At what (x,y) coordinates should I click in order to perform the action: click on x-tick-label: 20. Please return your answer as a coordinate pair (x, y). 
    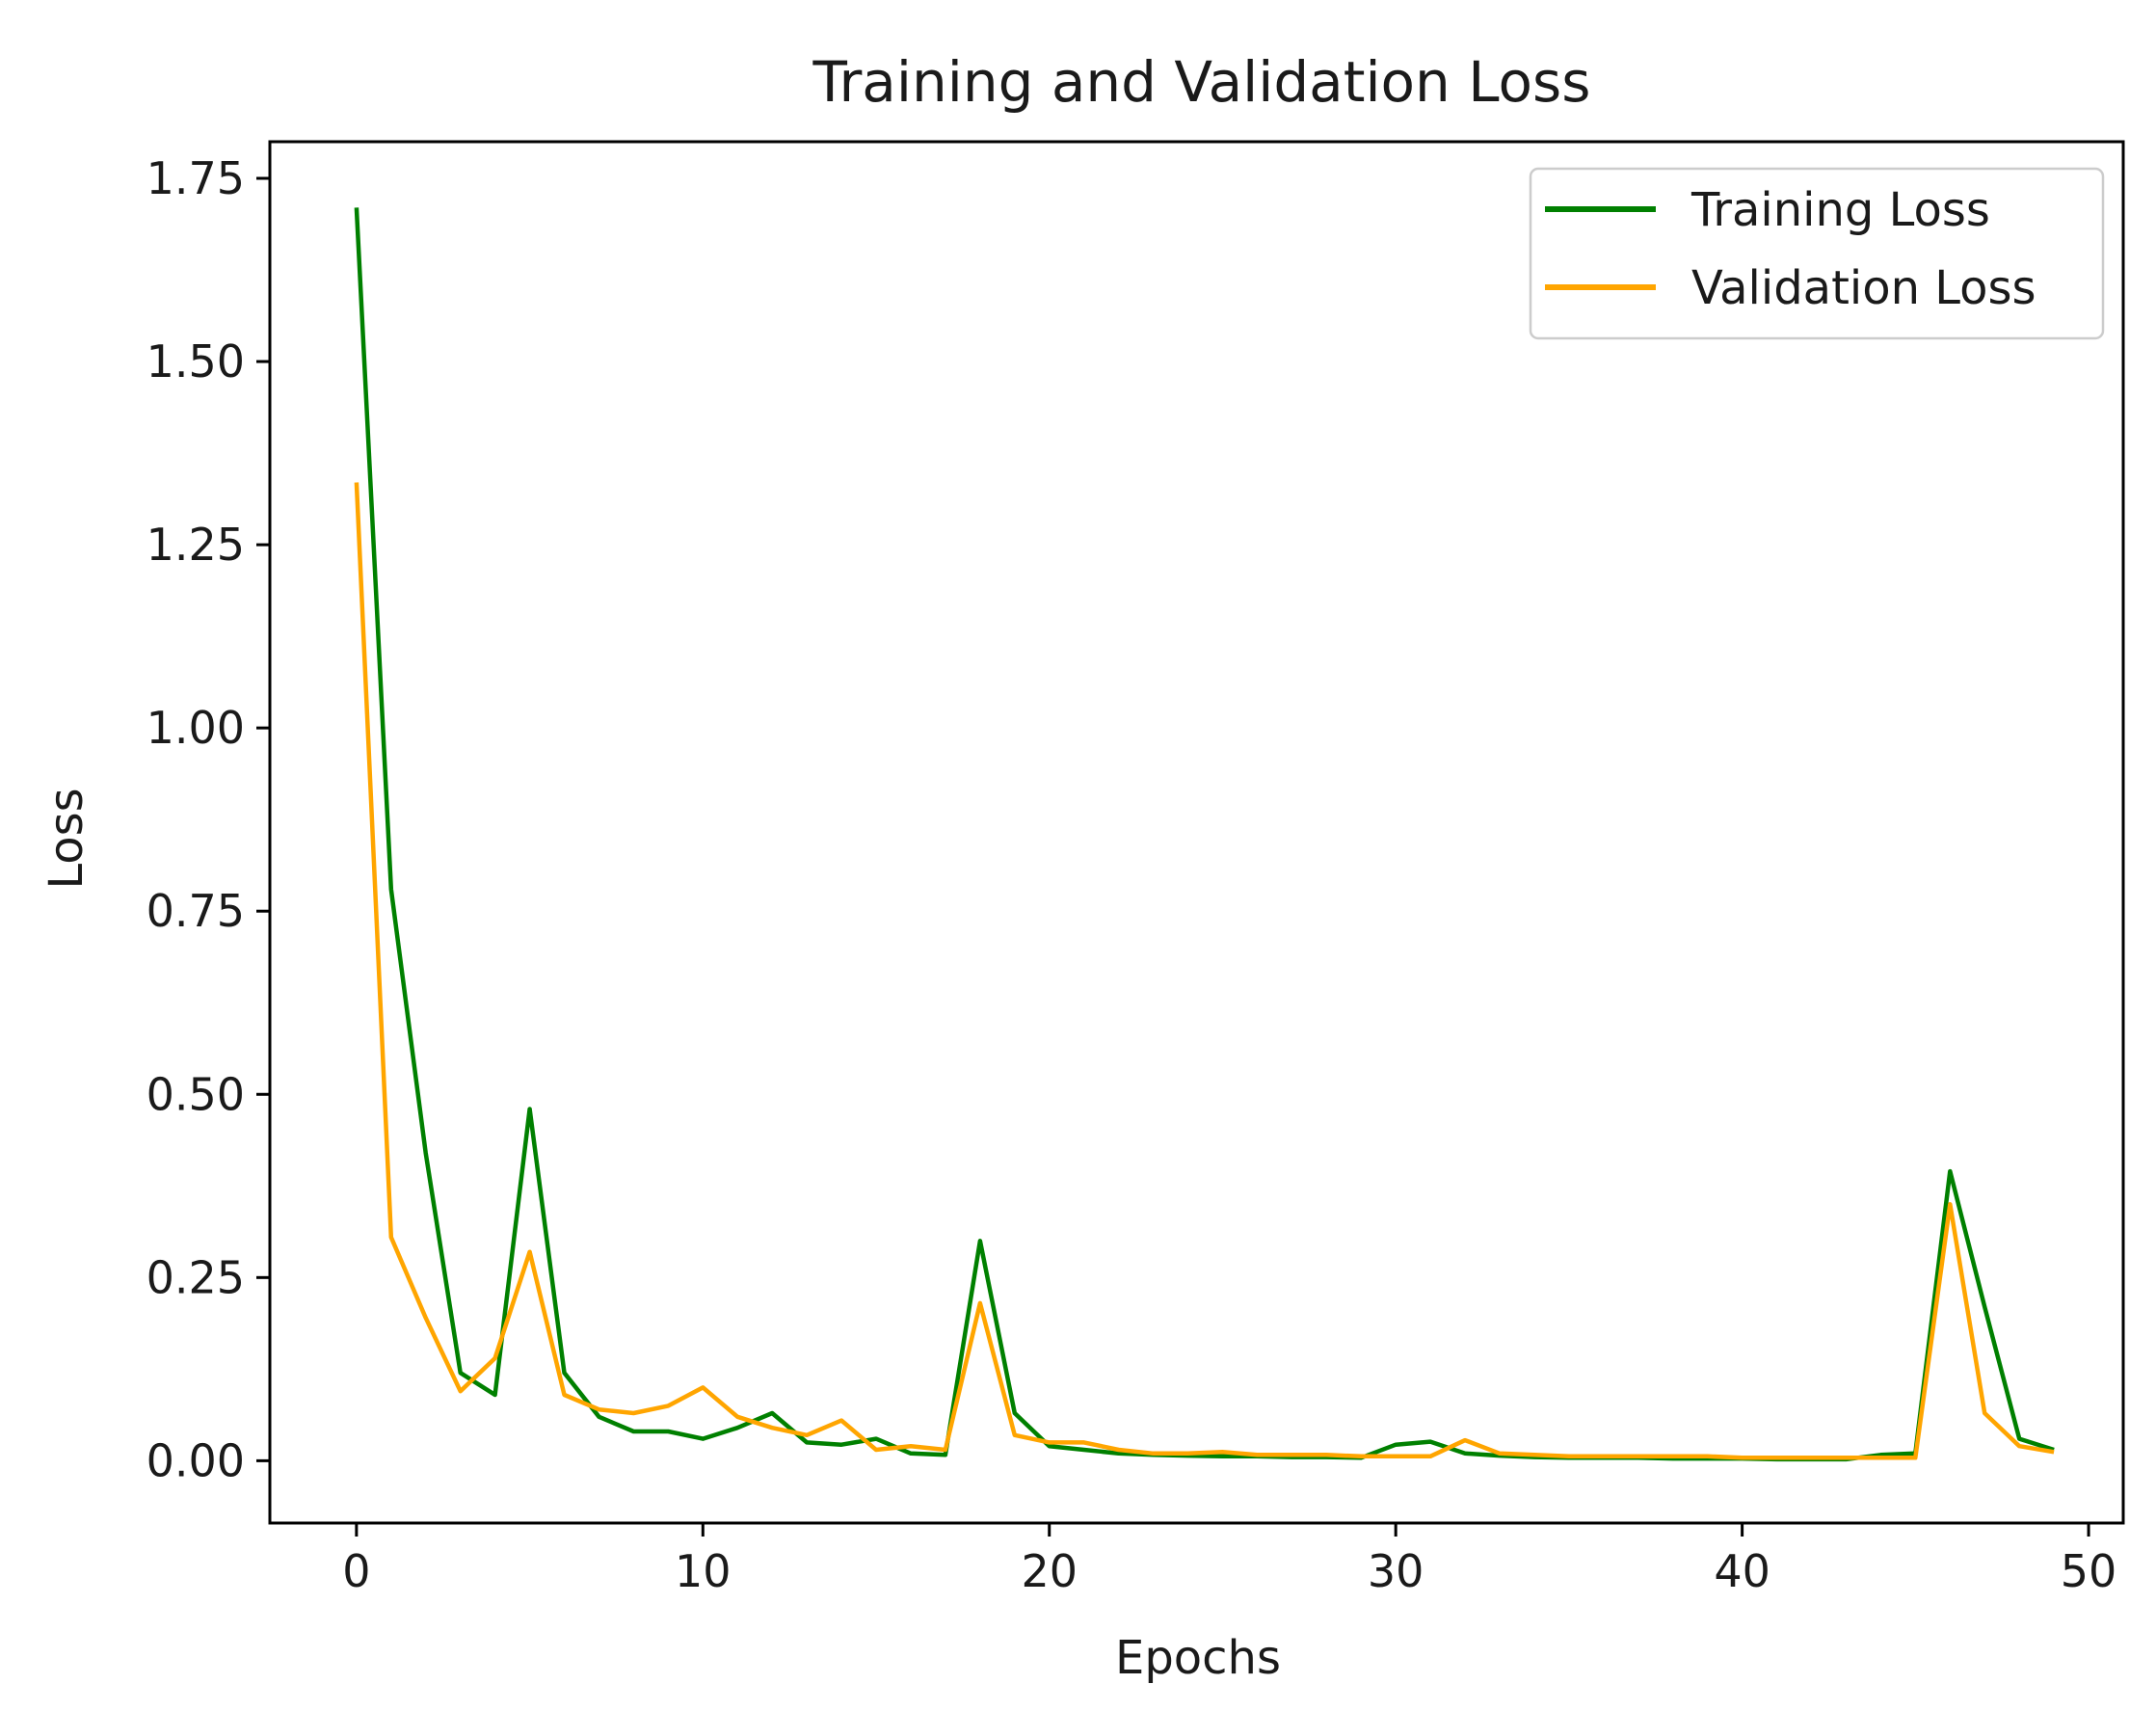
    Looking at the image, I should click on (1049, 1571).